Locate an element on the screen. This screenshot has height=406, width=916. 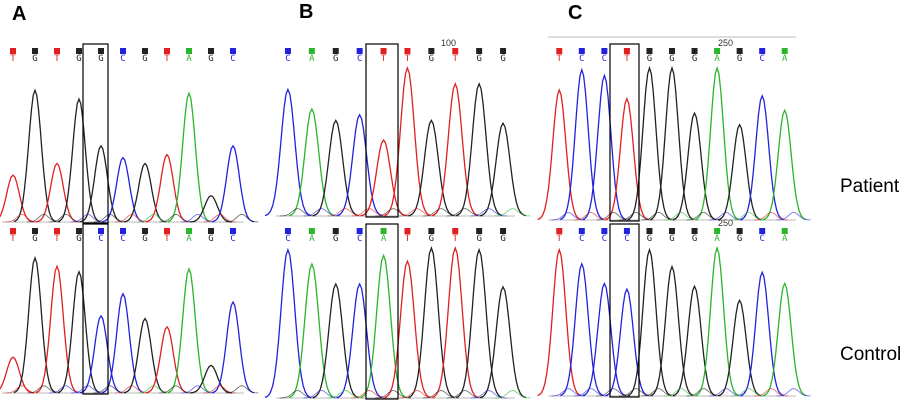
panel-c-control-base-call: G is located at coordinates (694, 239).